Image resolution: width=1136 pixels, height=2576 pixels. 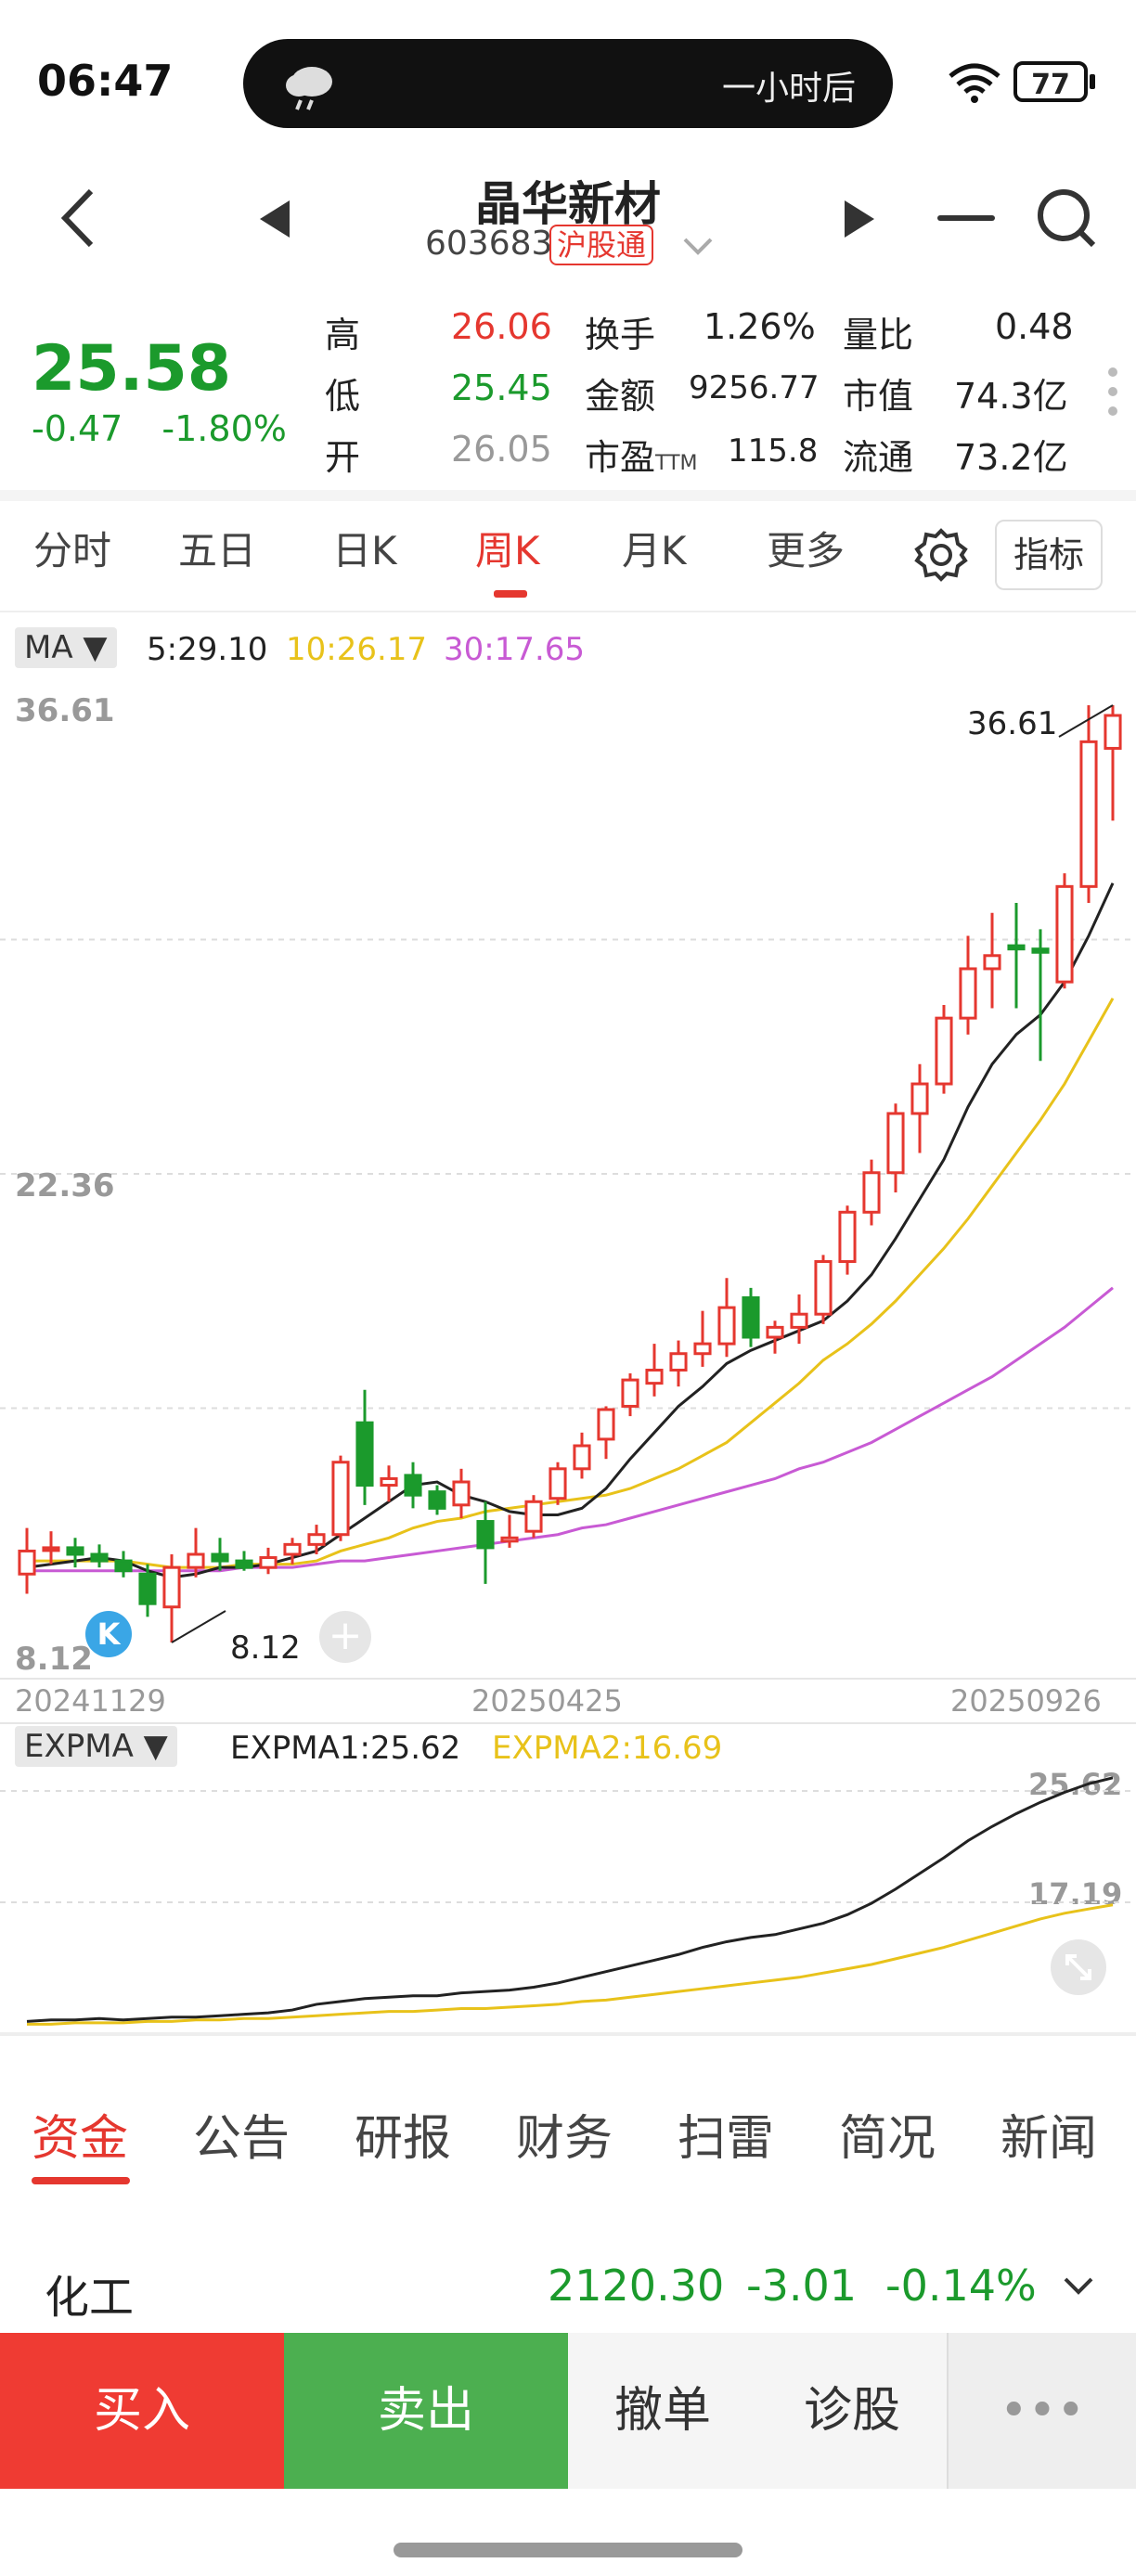 I want to click on amount-value: 9256.77, so click(x=754, y=388).